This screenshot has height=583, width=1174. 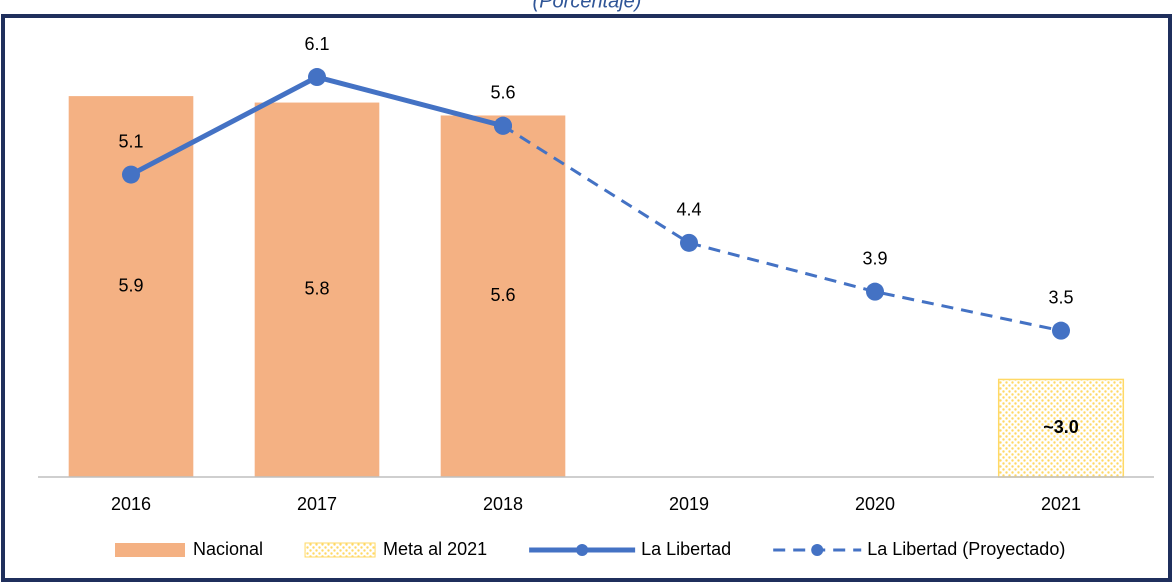 I want to click on x-tick-label: 2016, so click(x=131, y=504).